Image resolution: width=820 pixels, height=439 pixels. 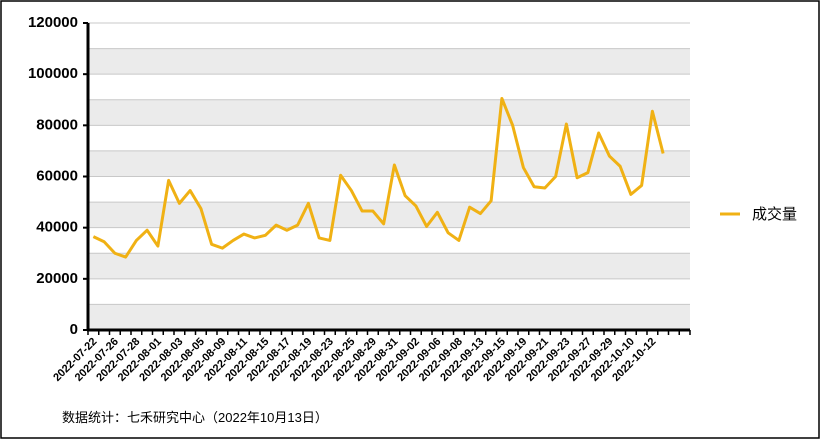 What do you see at coordinates (774, 214) in the screenshot?
I see `legend-label: 成交量` at bounding box center [774, 214].